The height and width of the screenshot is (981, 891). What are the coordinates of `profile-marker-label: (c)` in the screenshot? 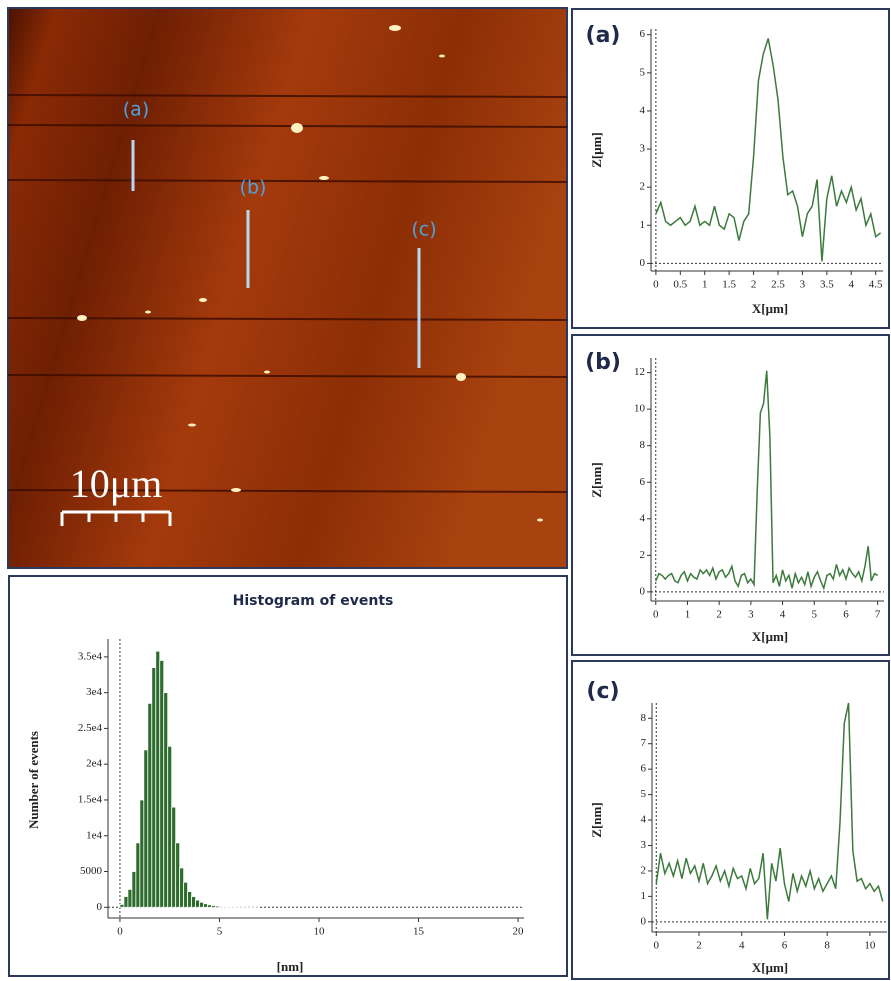 It's located at (423, 230).